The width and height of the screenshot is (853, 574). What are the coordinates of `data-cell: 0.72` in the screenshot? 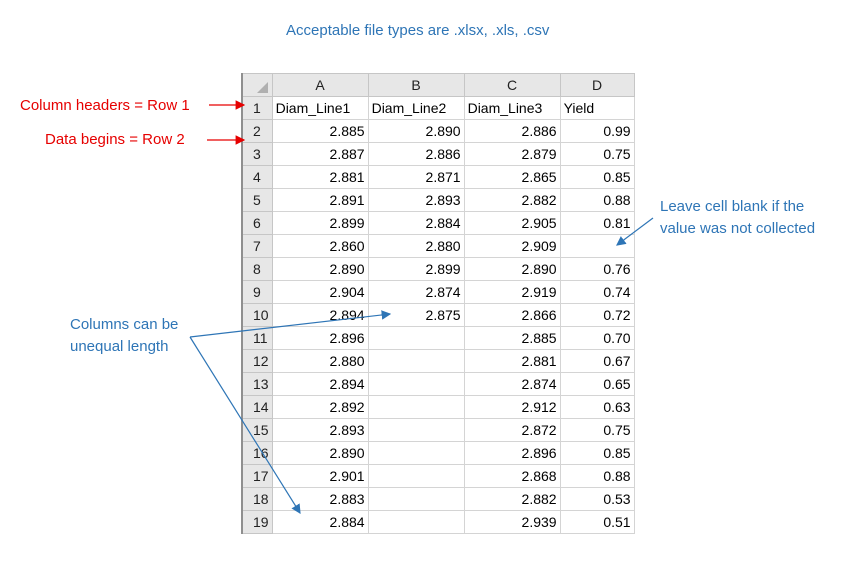 It's located at (597, 315).